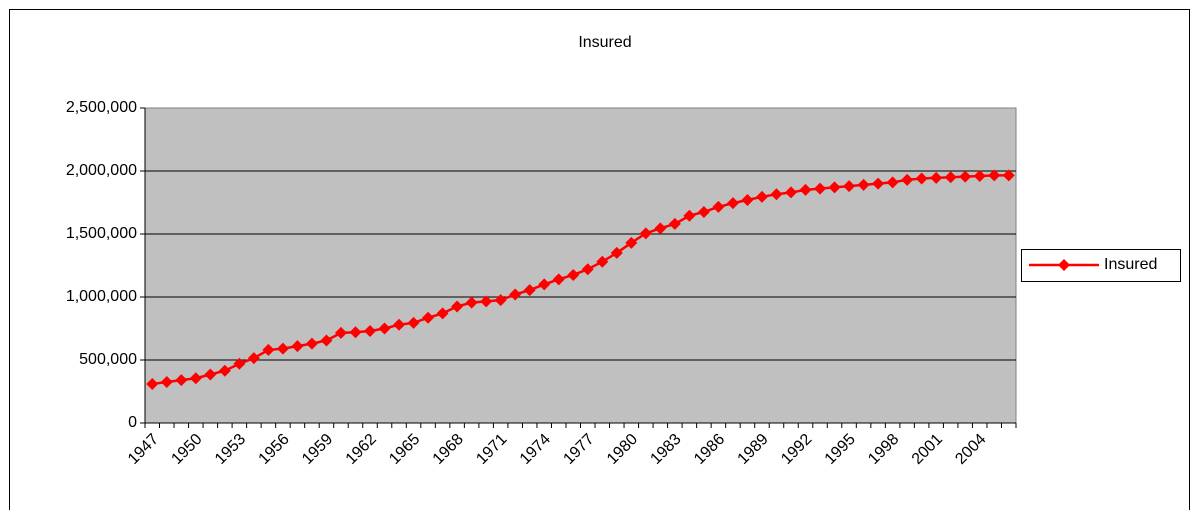 The image size is (1191, 510). Describe the element at coordinates (108, 359) in the screenshot. I see `y-tick-label: 500,000` at that location.